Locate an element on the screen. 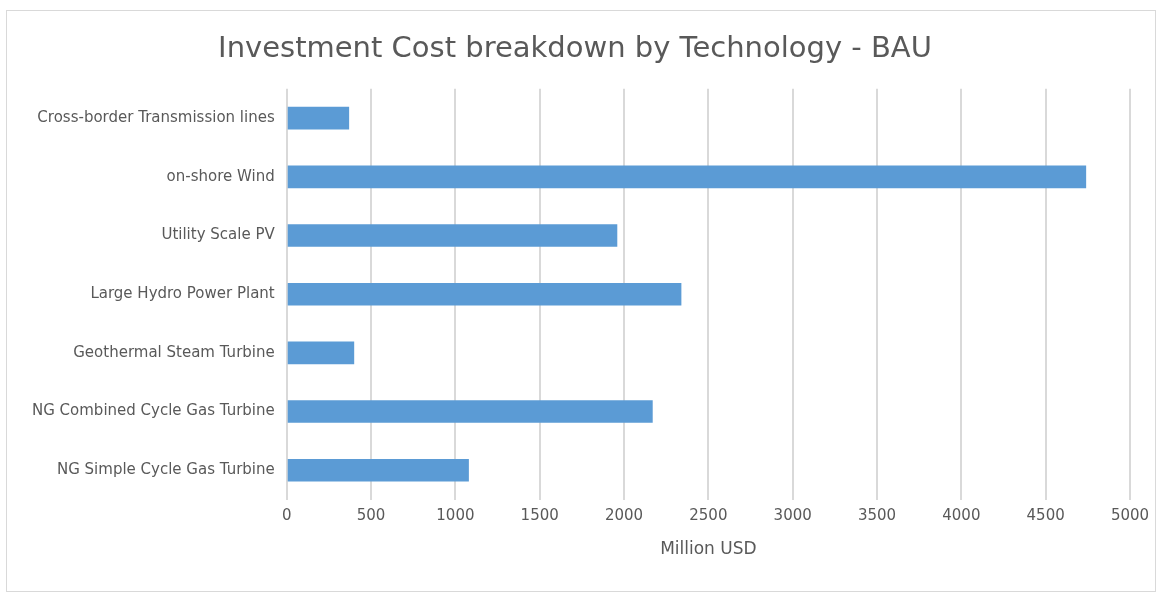 This screenshot has width=1160, height=594. y-tick-label: Cross-border Transmission lines is located at coordinates (156, 117).